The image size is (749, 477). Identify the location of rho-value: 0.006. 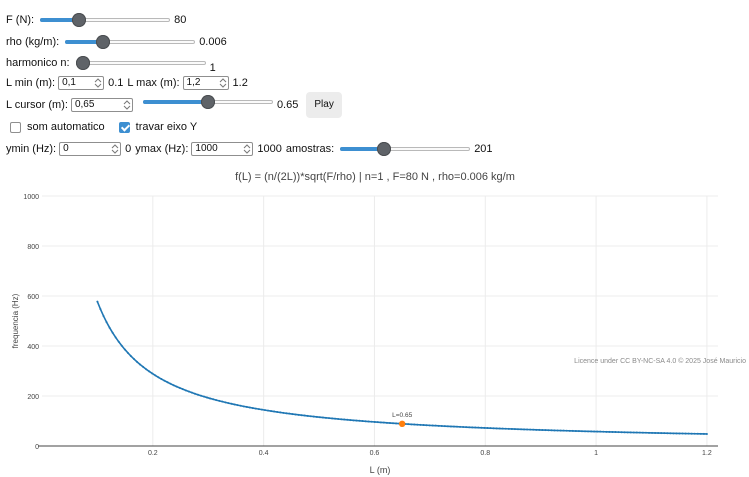
(213, 42).